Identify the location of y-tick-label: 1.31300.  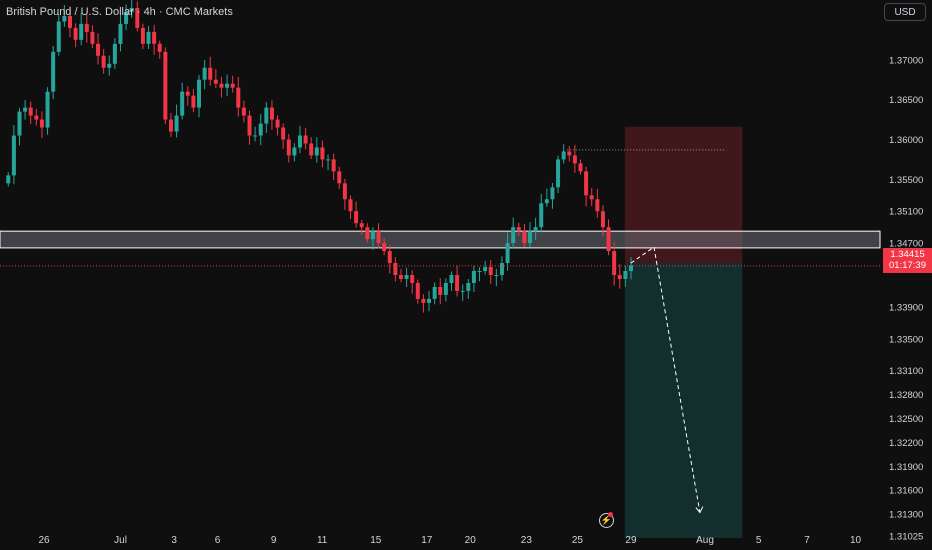
(906, 515).